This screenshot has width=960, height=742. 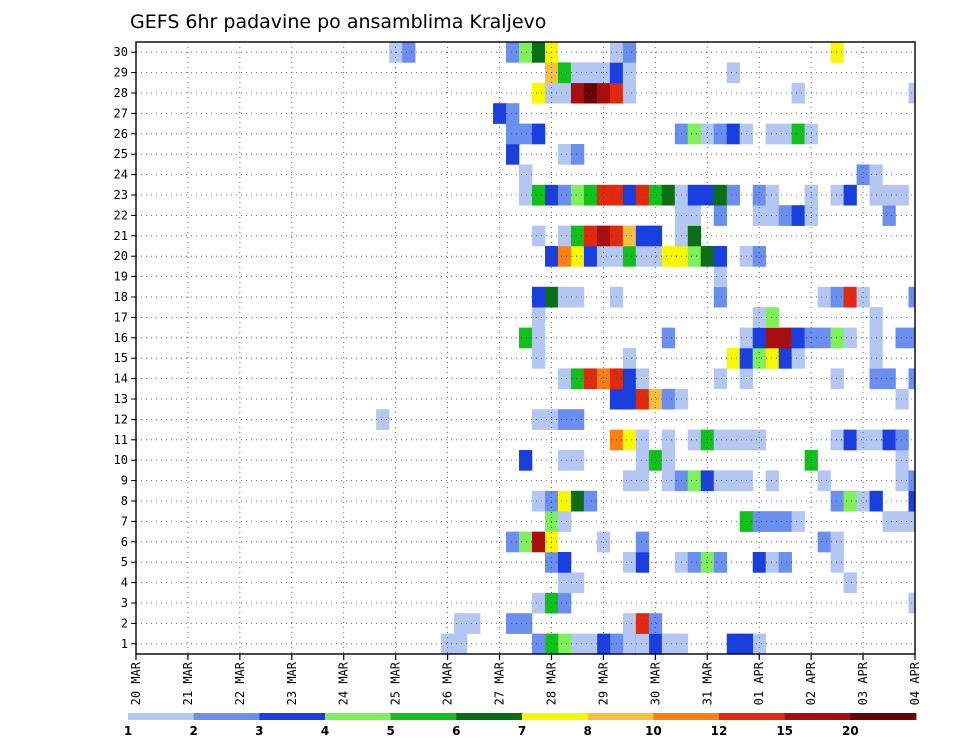 What do you see at coordinates (798, 358) in the screenshot?
I see `precip-cell-m15-s51` at bounding box center [798, 358].